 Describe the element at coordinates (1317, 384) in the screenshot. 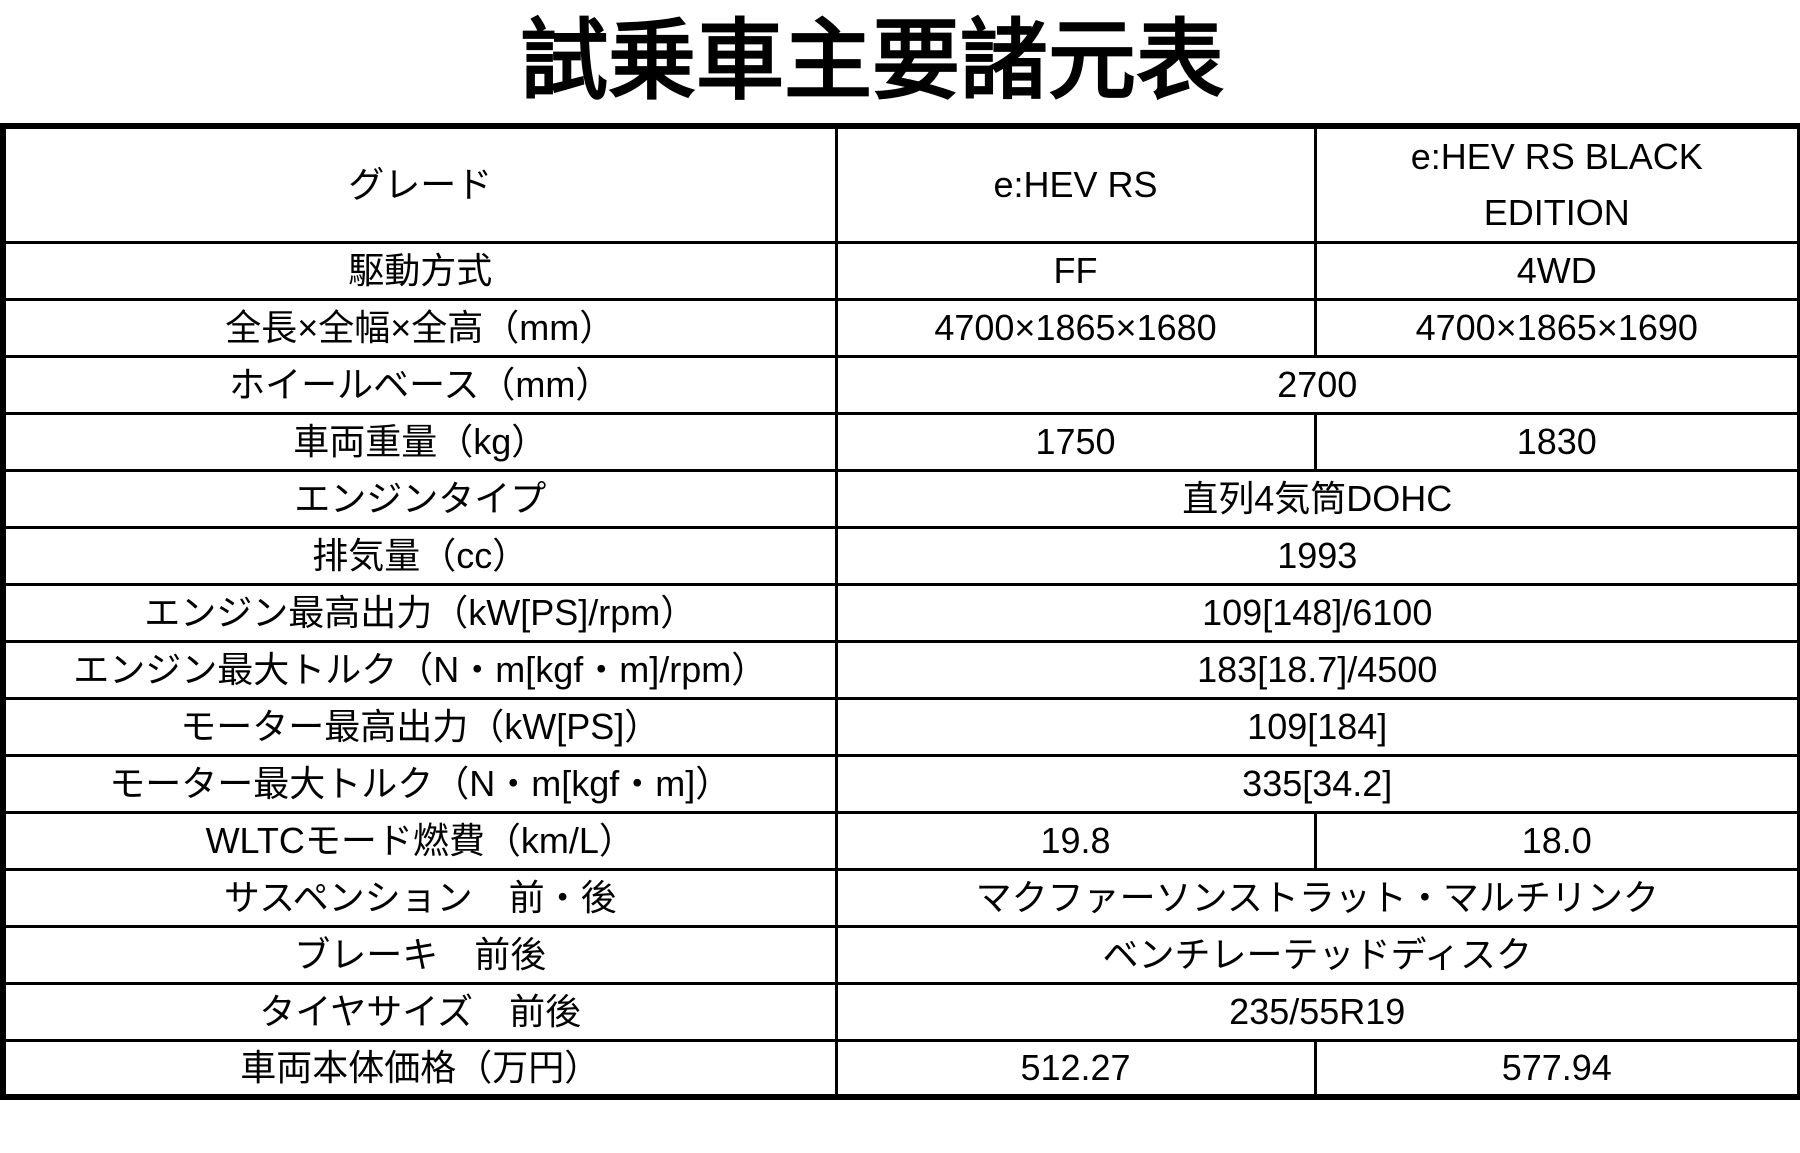

I see `spec-value: 2700` at that location.